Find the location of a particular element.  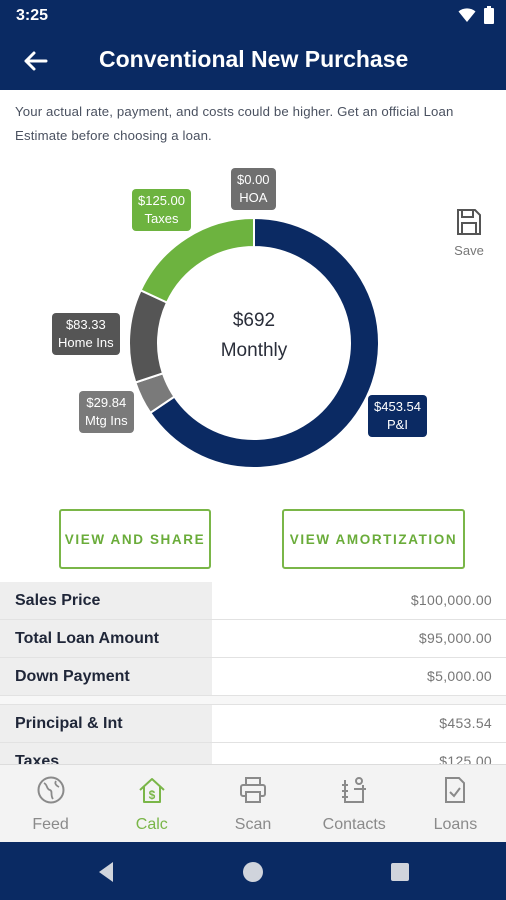

chart-label-hoa-amount: $0.00 is located at coordinates (253, 179).